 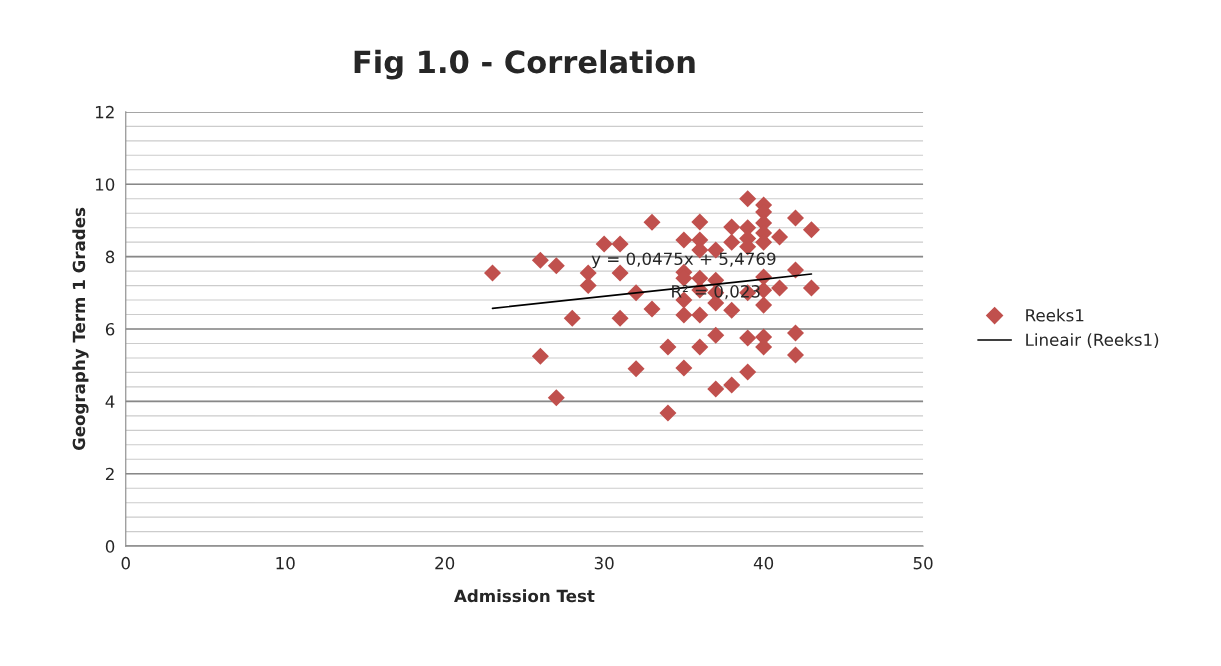 I want to click on annotation: y = 0,0475x + 5,4769, so click(x=683, y=260).